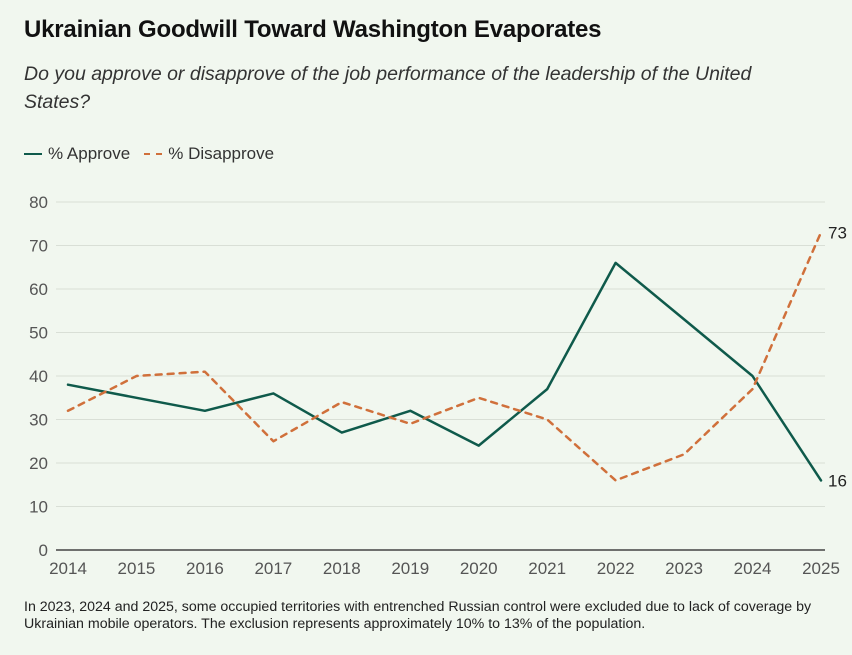 The width and height of the screenshot is (852, 655). Describe the element at coordinates (479, 568) in the screenshot. I see `x-tick-label-2020: 2020` at that location.